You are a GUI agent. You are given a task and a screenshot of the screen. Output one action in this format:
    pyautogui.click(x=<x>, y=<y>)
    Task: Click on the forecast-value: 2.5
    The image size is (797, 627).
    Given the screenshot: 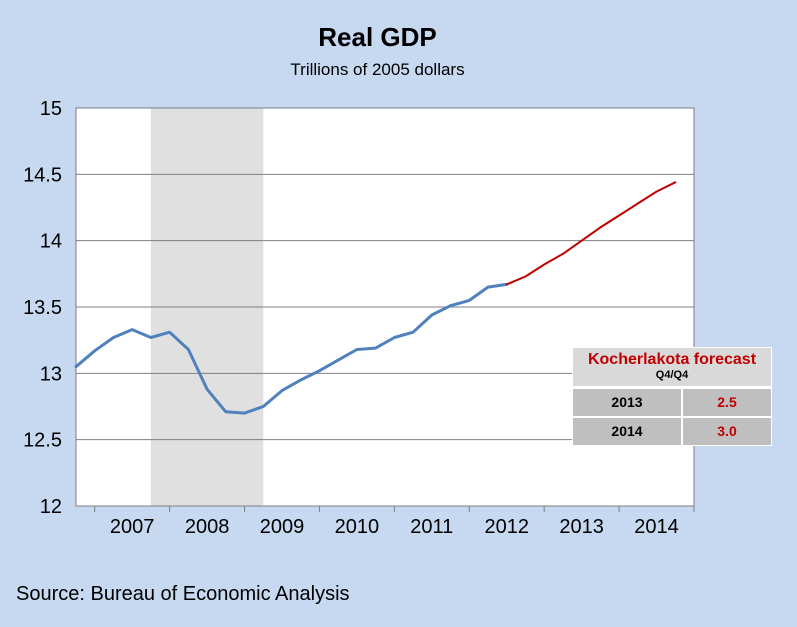 What is the action you would take?
    pyautogui.click(x=727, y=402)
    